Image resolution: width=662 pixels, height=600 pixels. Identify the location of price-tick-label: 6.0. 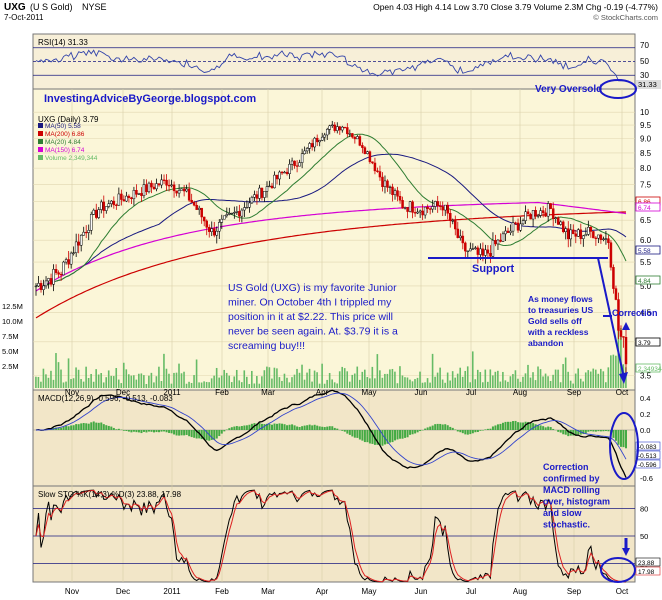
(646, 240).